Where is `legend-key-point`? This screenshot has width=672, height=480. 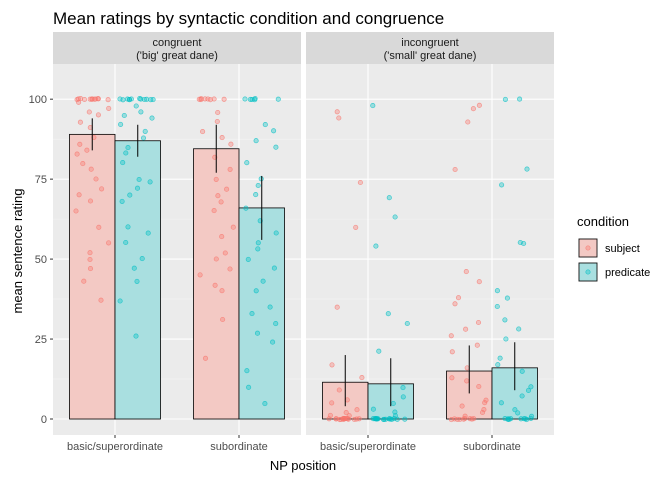 legend-key-point is located at coordinates (588, 272).